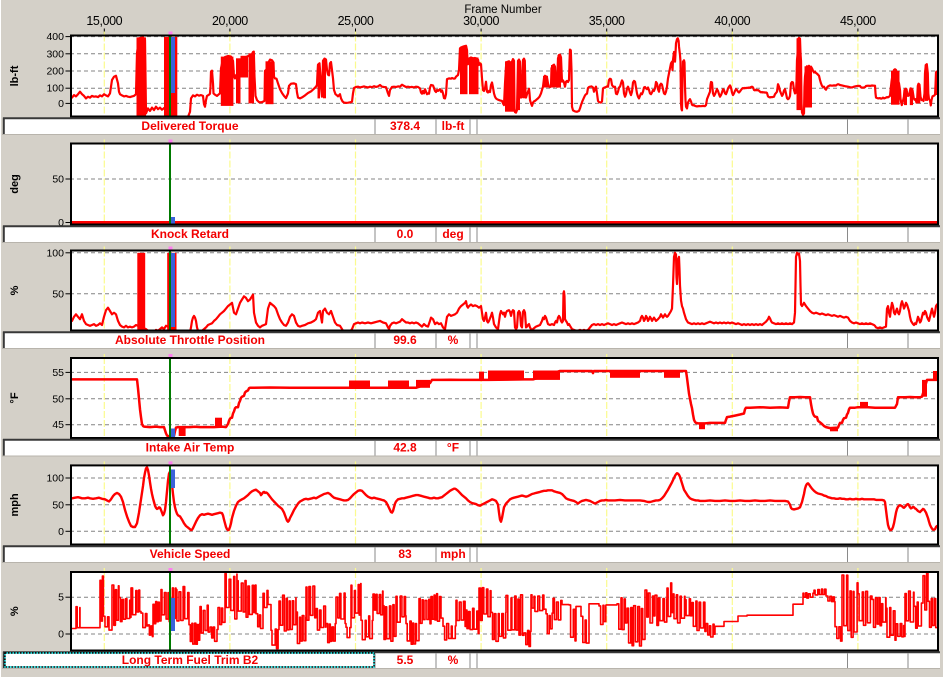  I want to click on svg-text: Long Term Fuel Trim B2, so click(190, 660).